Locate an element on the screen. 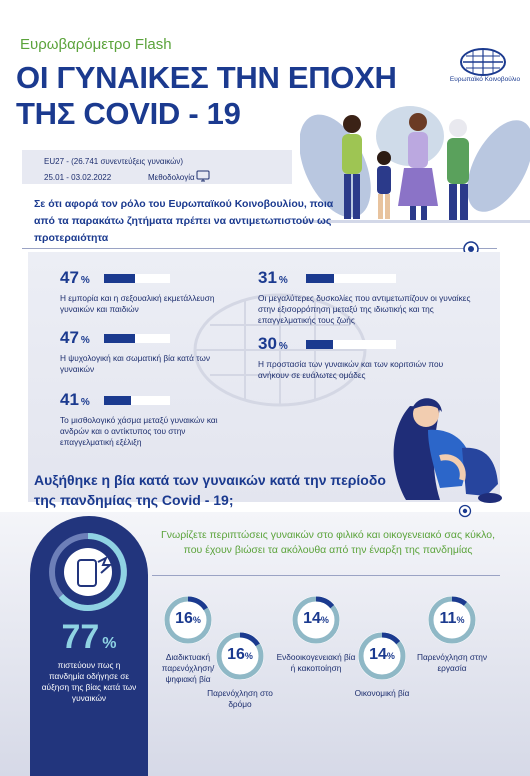 This screenshot has width=530, height=776. survey-dates: 25.01 - 03.02.2022 is located at coordinates (78, 177).